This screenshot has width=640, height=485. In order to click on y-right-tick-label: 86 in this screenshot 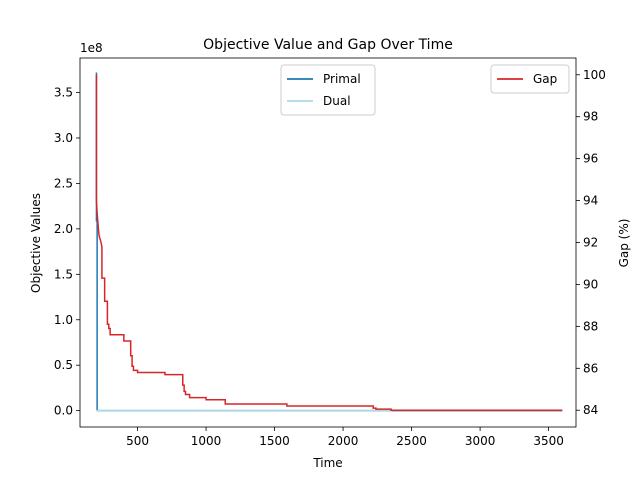, I will do `click(590, 368)`.